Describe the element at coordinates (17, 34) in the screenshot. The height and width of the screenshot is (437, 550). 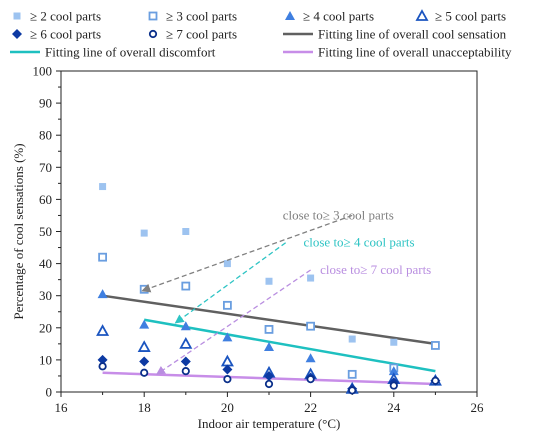
I see `legend-marker-6-cool-parts` at that location.